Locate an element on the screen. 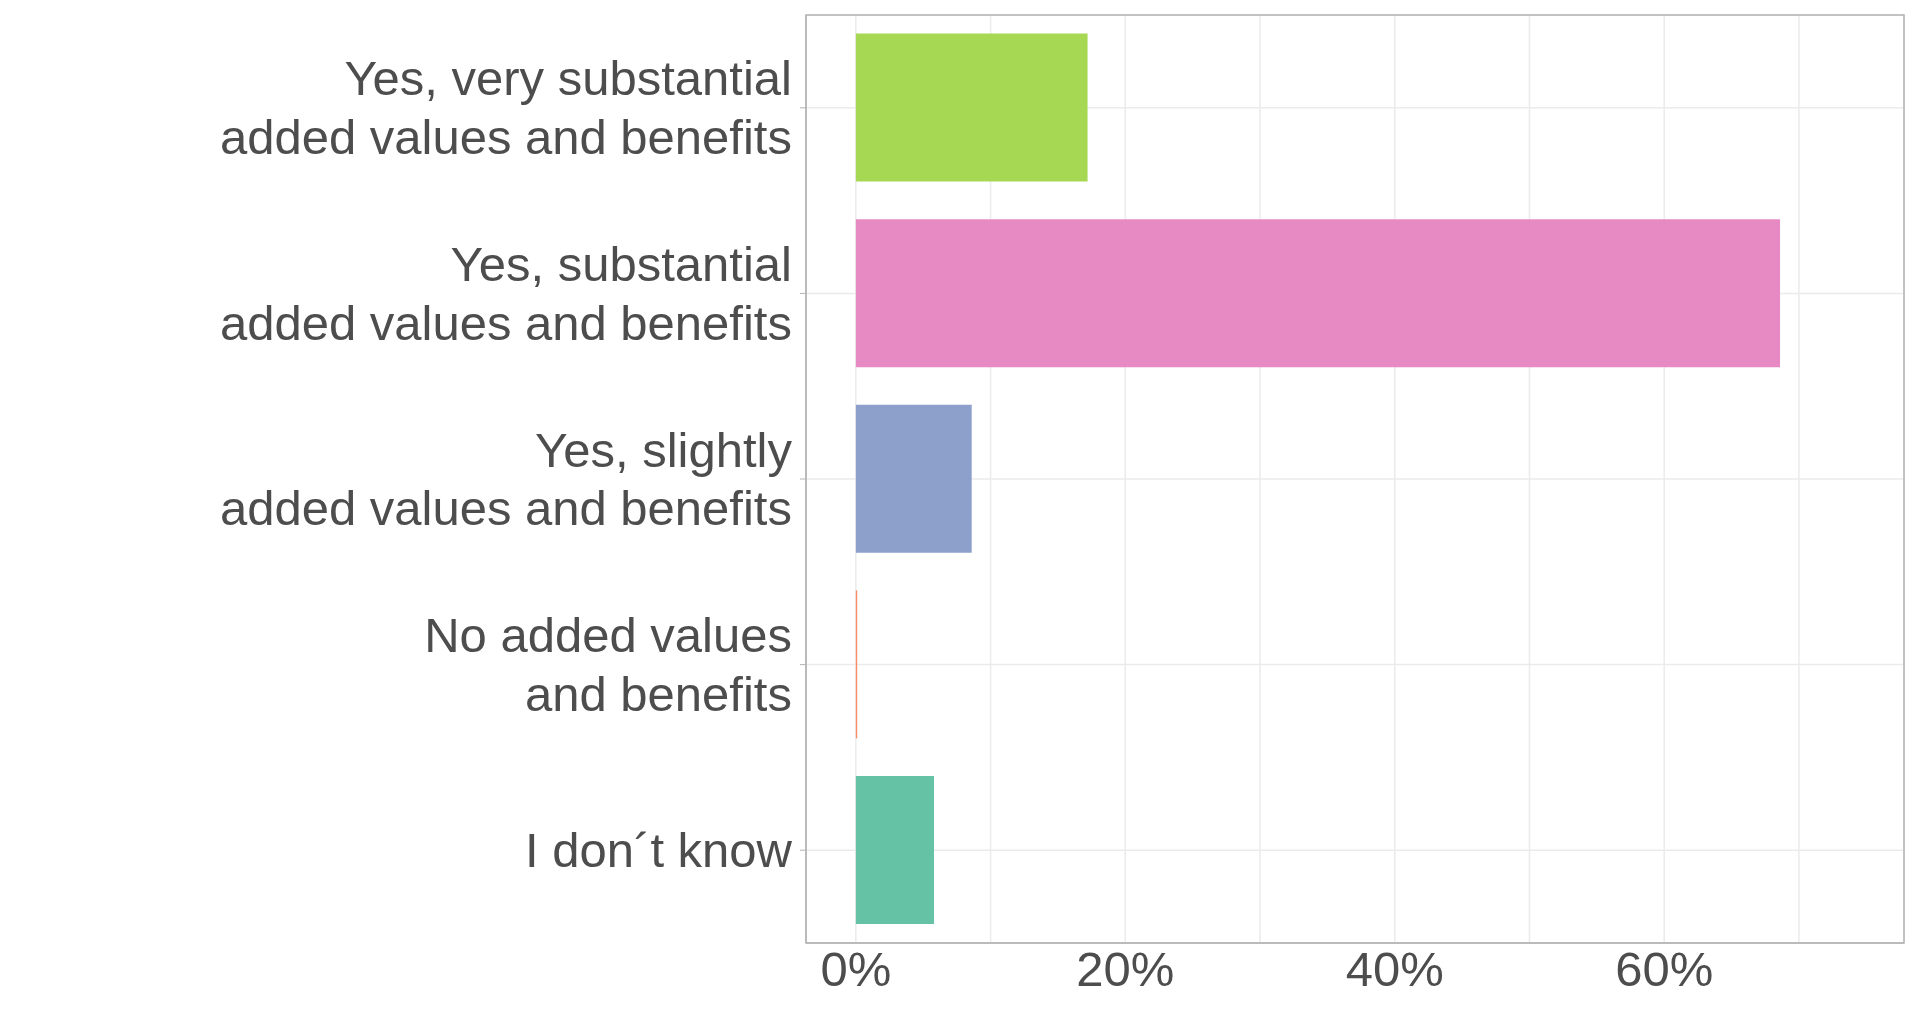 The image size is (1906, 1028). y-tick-label: No added values and benefits is located at coordinates (608, 664).